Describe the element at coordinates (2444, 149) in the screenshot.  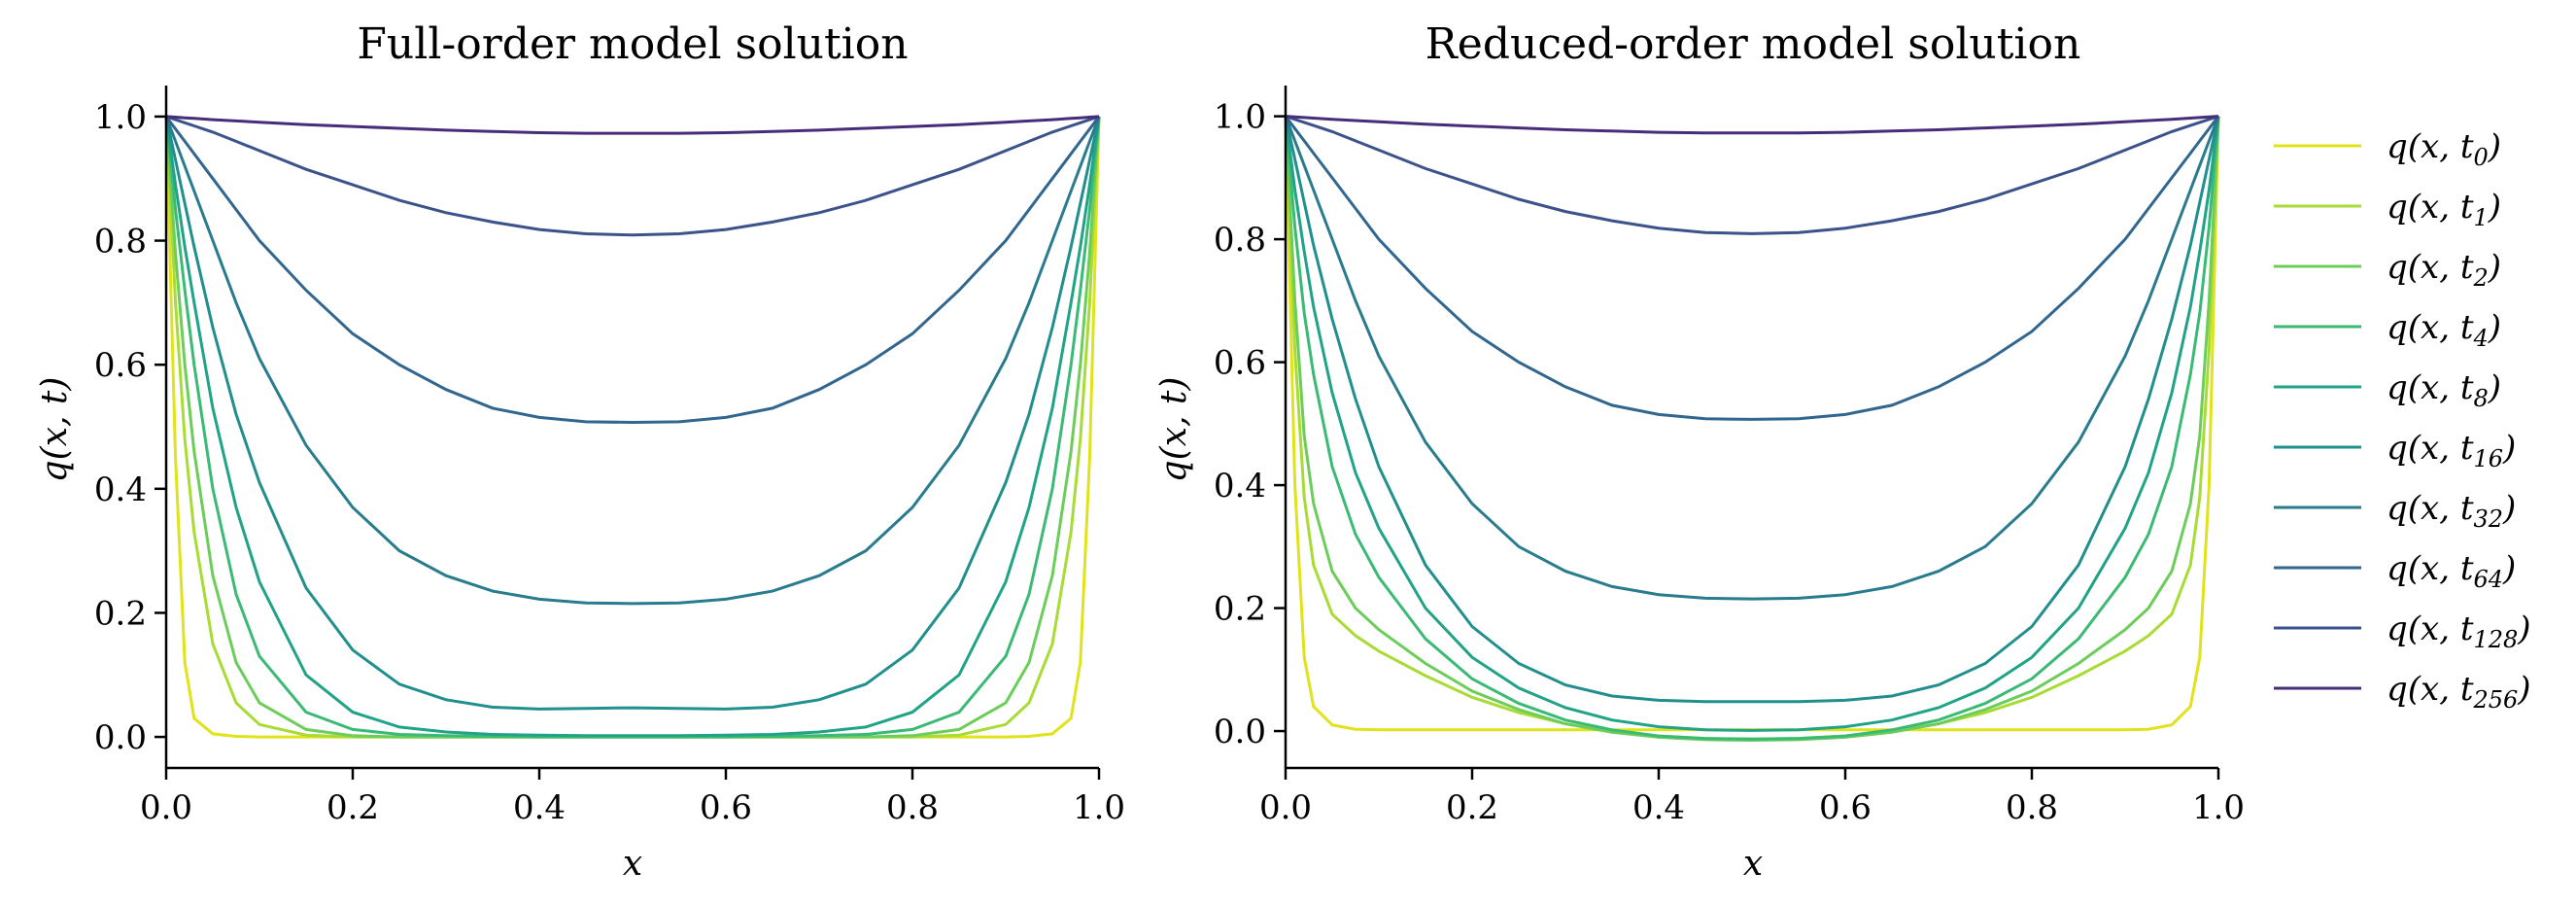
I see `legend-label: q(x, t0)` at that location.